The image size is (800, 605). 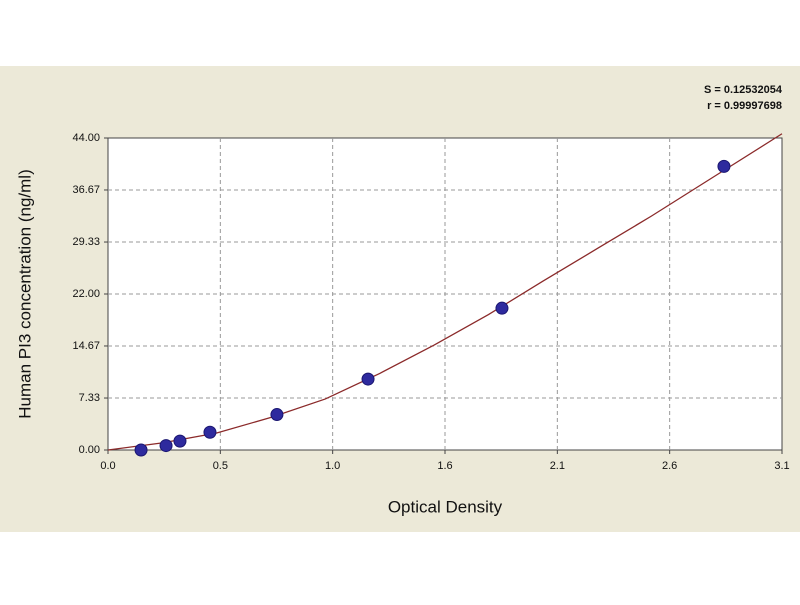 What do you see at coordinates (444, 466) in the screenshot?
I see `x-tick-label: 1.6` at bounding box center [444, 466].